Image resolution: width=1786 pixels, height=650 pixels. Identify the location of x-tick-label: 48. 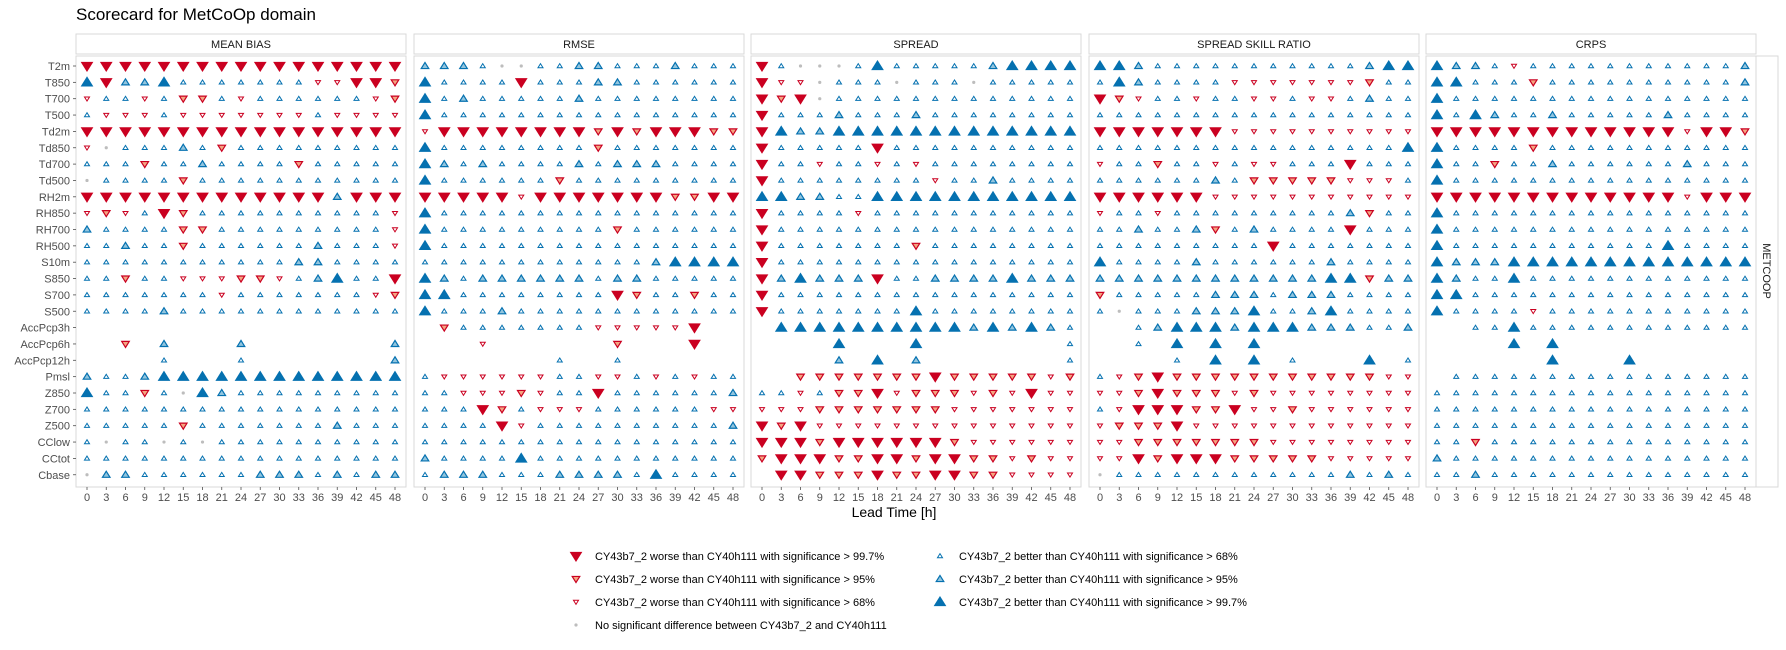
(1070, 498).